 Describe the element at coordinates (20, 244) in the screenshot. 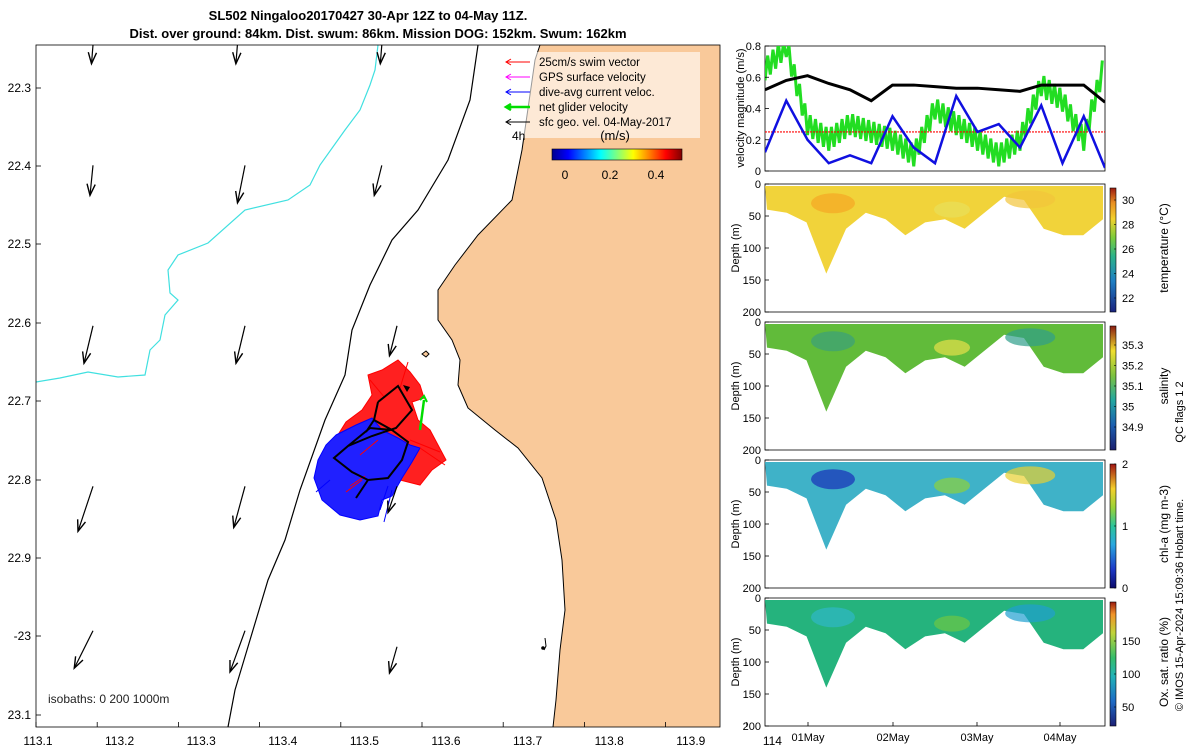

I see `map-ytick-label: 22.5` at that location.